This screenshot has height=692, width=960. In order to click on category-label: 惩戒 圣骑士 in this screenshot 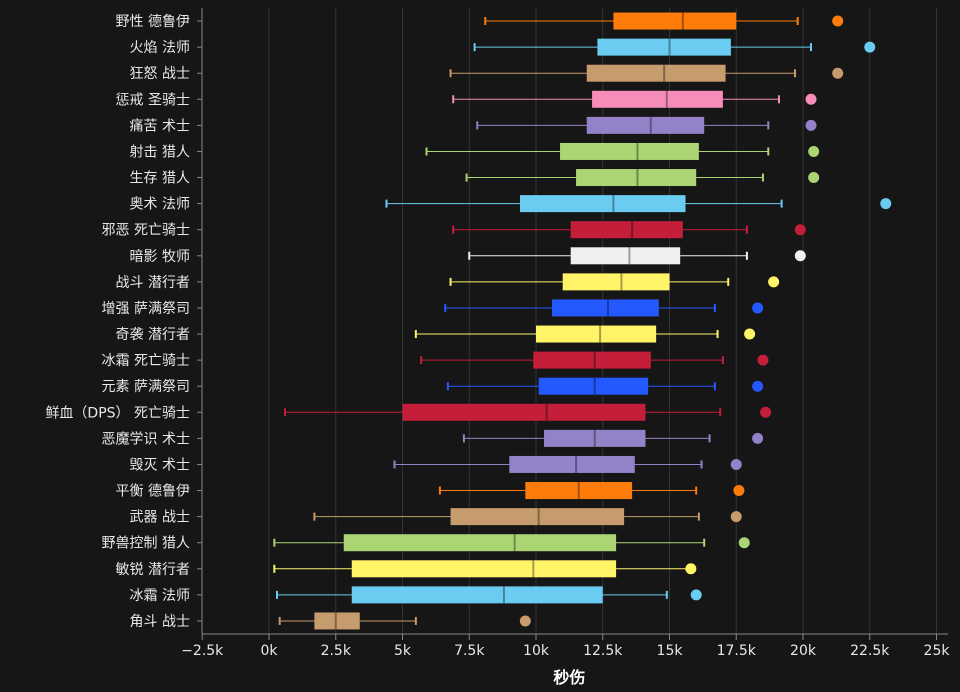, I will do `click(153, 100)`.